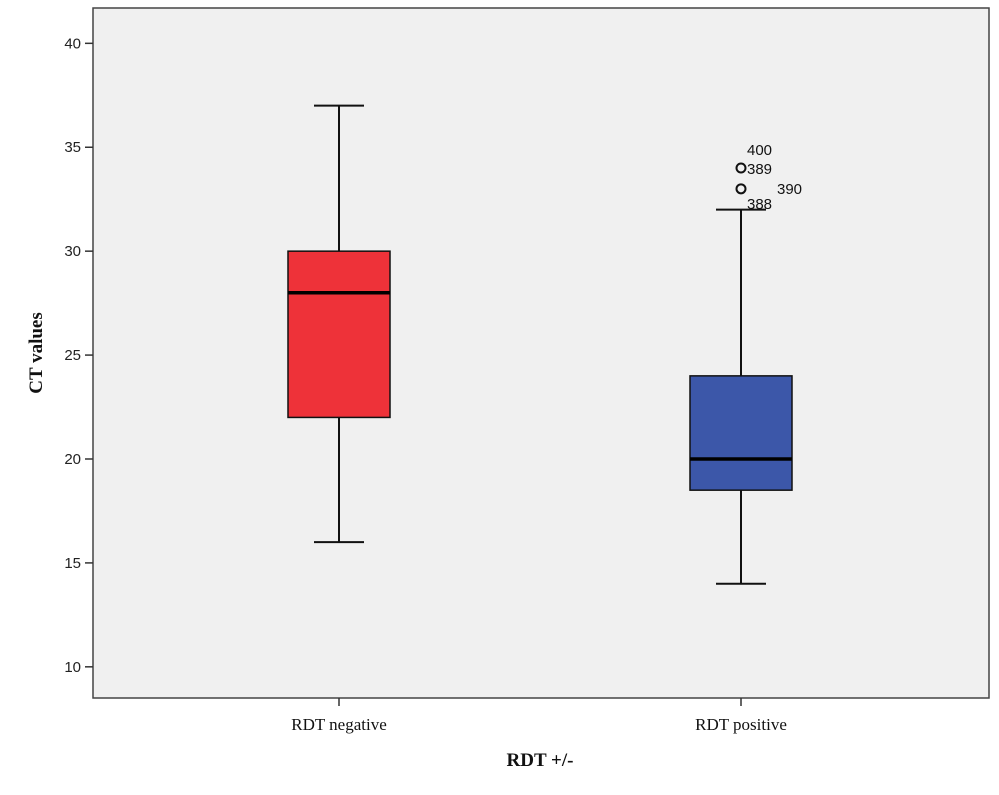 The width and height of the screenshot is (999, 795). What do you see at coordinates (72, 355) in the screenshot?
I see `y-tick-label: 25` at bounding box center [72, 355].